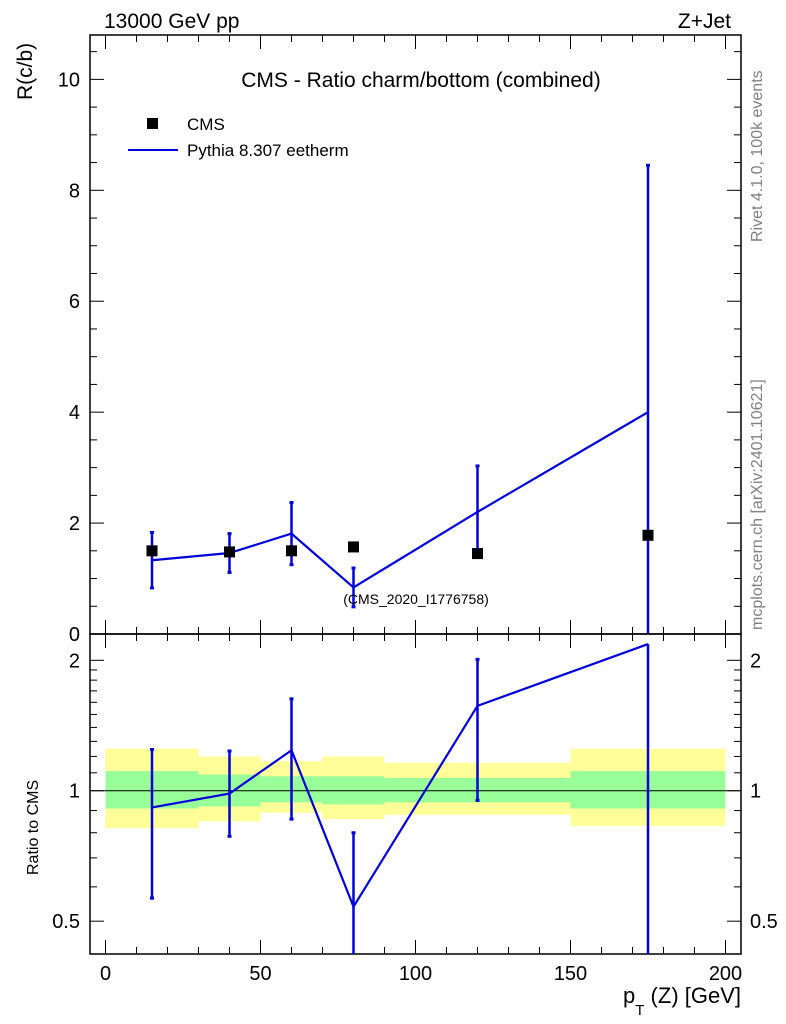  What do you see at coordinates (757, 504) in the screenshot?
I see `mcplots-label: mcplots.cern.ch [arXiv:2401.10621]` at bounding box center [757, 504].